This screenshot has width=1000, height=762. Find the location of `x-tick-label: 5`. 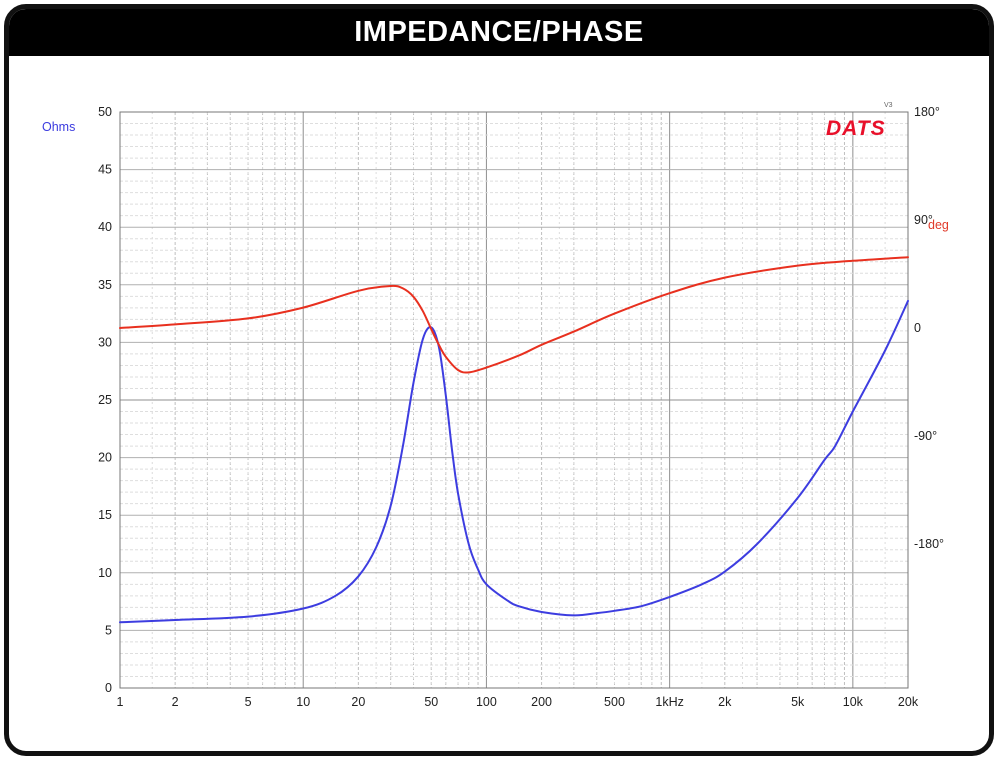

x-tick-label: 5 is located at coordinates (248, 702).